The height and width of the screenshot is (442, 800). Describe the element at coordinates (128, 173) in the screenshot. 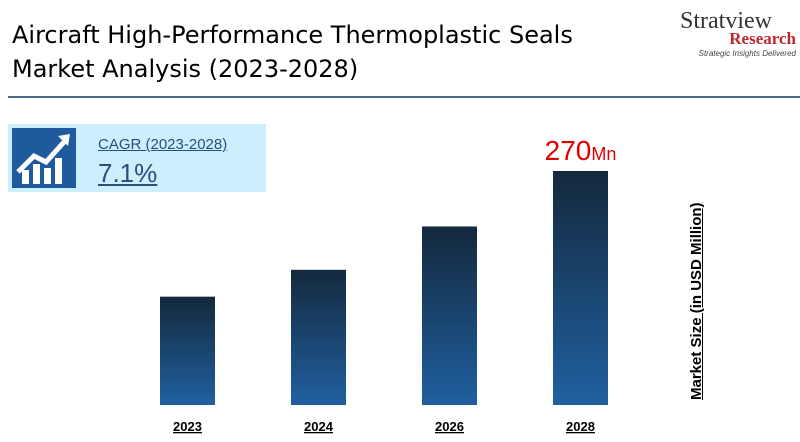

I see `cagr-value: 7.1%` at that location.